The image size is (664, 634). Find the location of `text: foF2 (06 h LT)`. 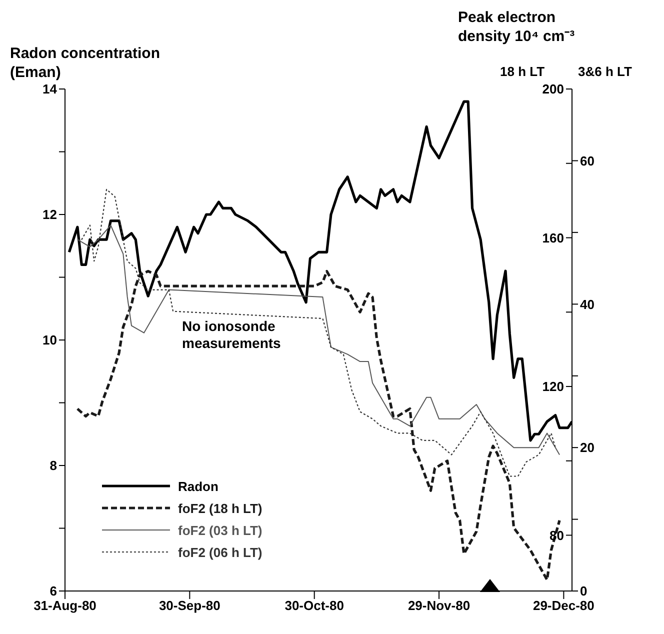

text: foF2 (06 h LT) is located at coordinates (220, 552).